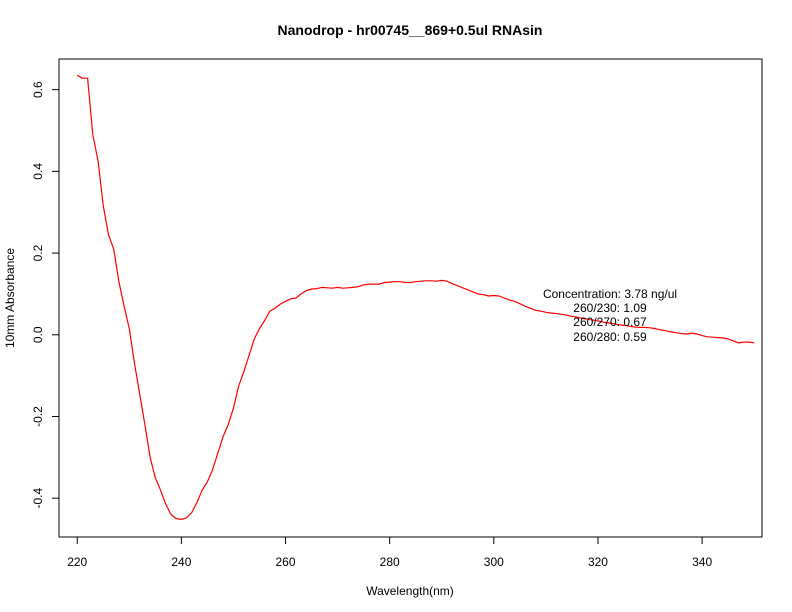  What do you see at coordinates (38, 416) in the screenshot?
I see `y-tick-label: -0.2` at bounding box center [38, 416].